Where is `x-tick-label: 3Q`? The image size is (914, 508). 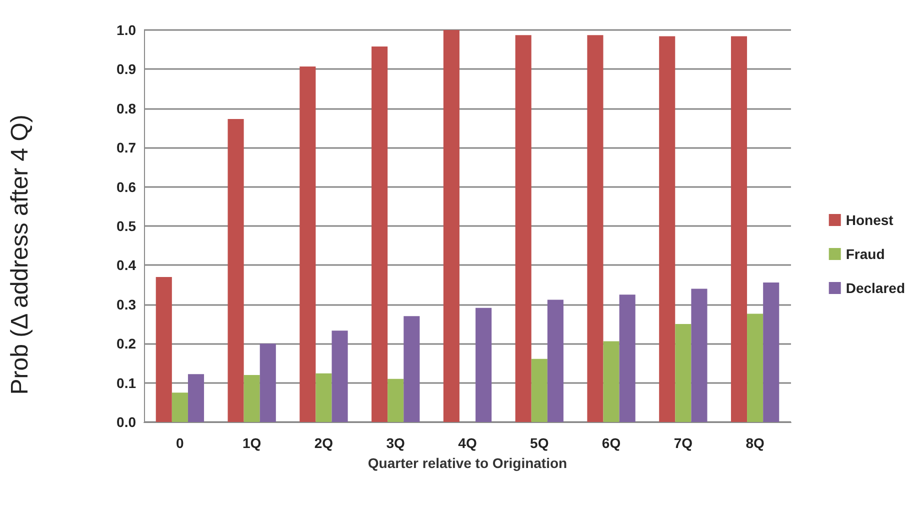
x-tick-label: 3Q is located at coordinates (396, 443).